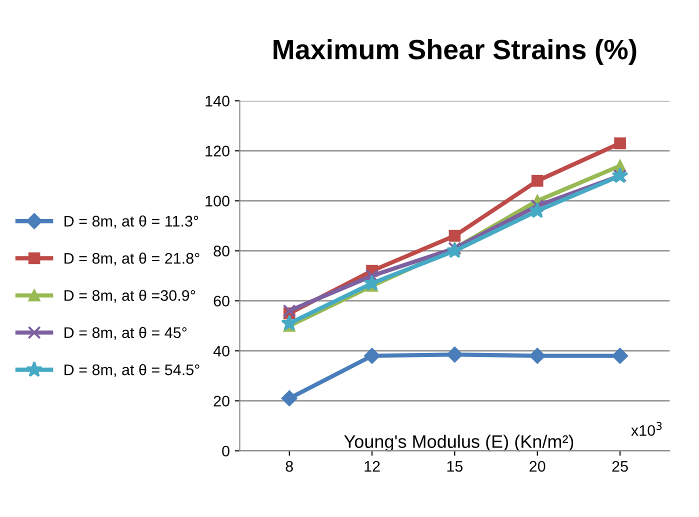 The width and height of the screenshot is (699, 517). I want to click on y-tick-label: 100, so click(218, 201).